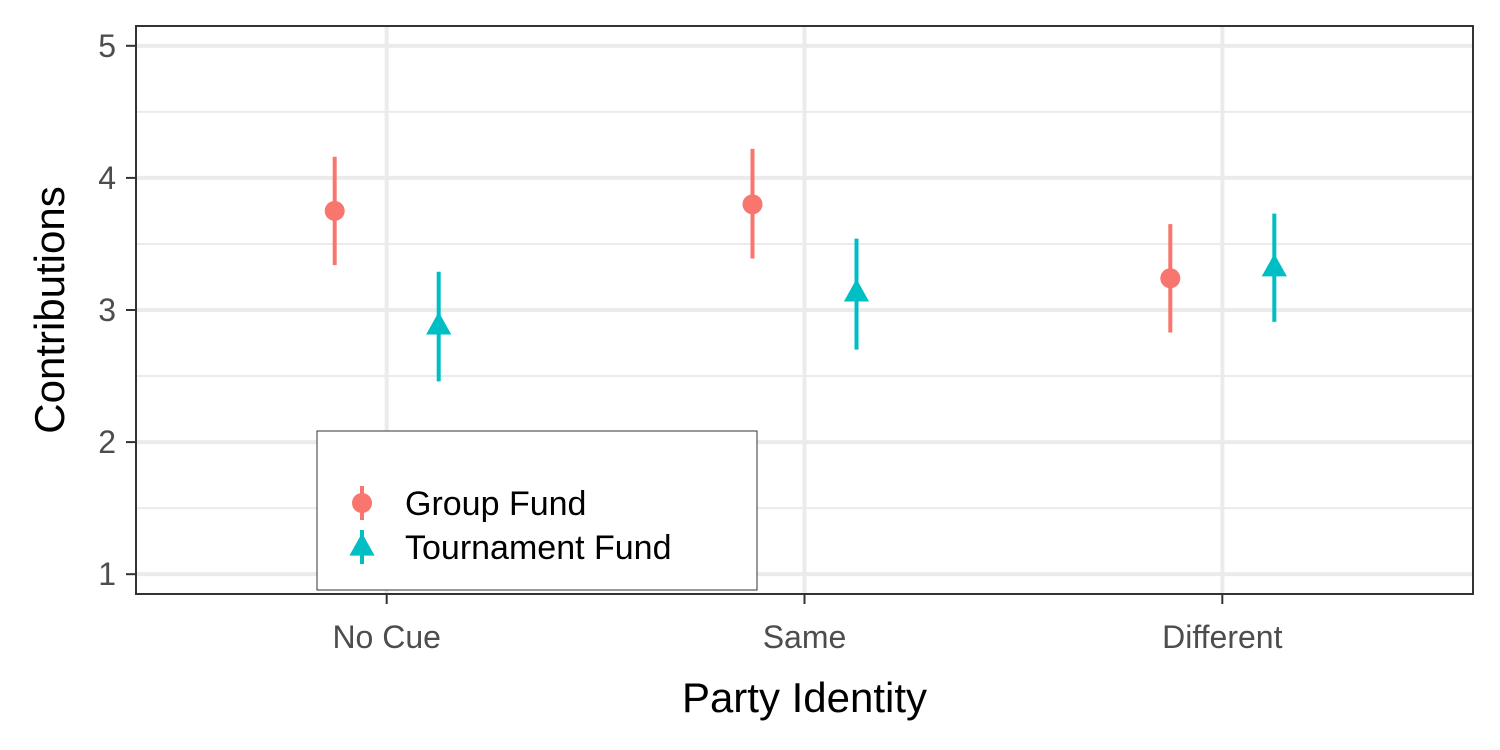  What do you see at coordinates (362, 503) in the screenshot?
I see `legend-key-circle` at bounding box center [362, 503].